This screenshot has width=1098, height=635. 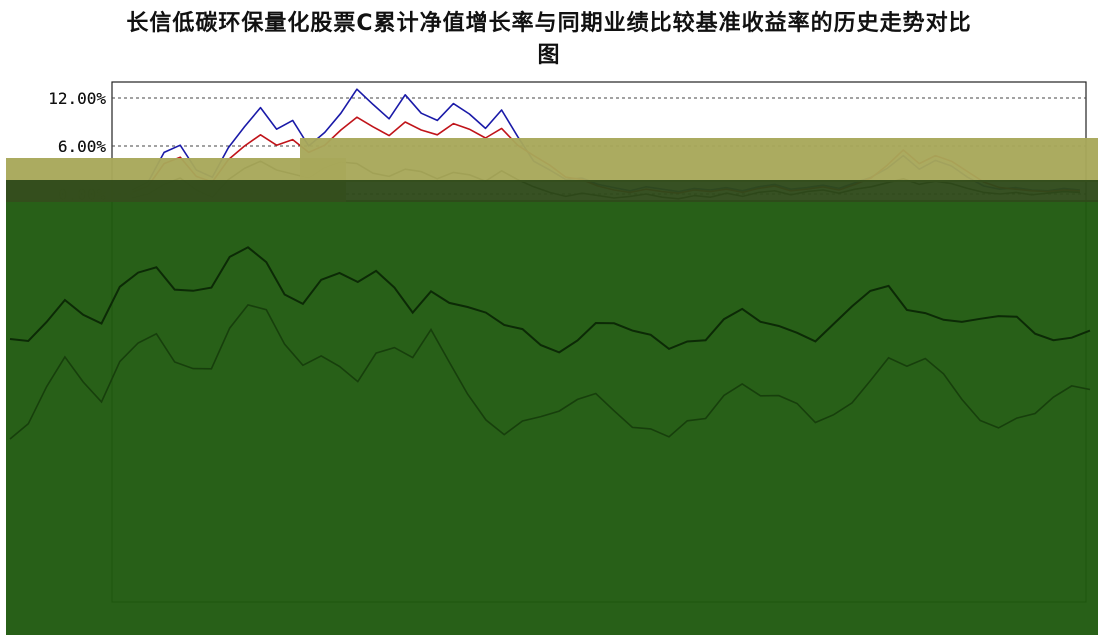 I want to click on y-tick-label-top: 12.00%, so click(x=77, y=98).